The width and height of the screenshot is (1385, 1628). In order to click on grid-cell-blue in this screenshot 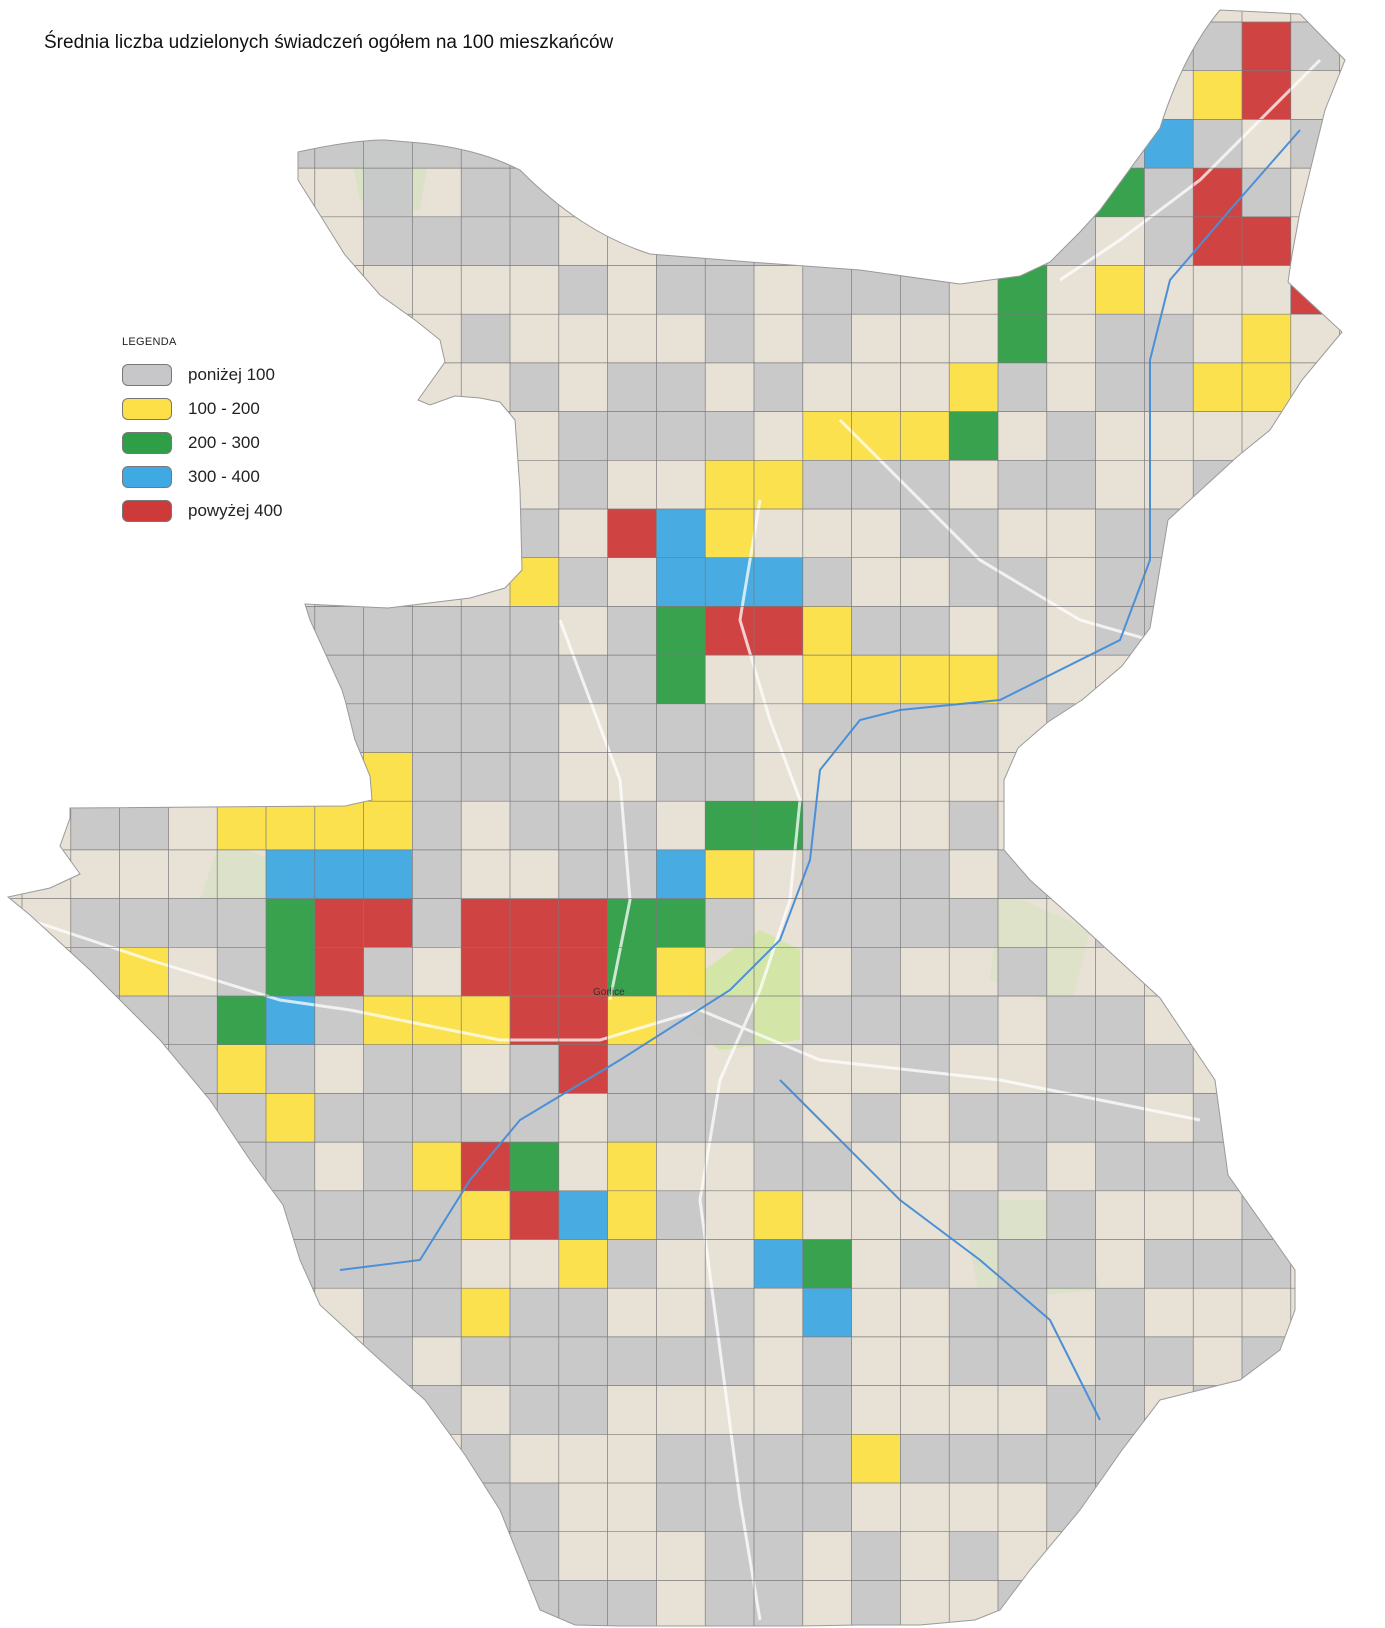, I will do `click(681, 533)`.